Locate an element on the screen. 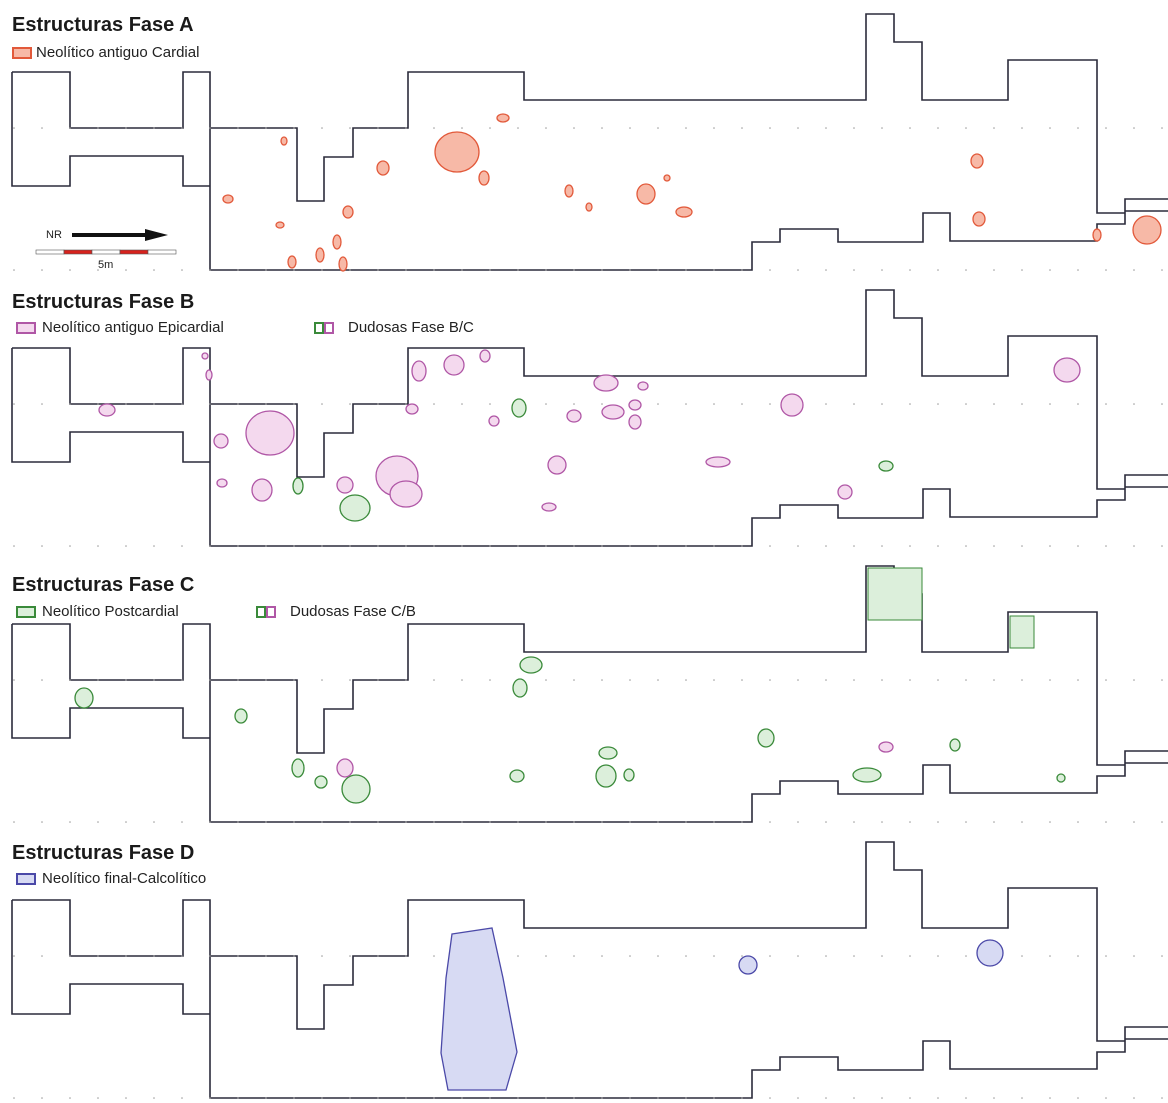 The width and height of the screenshot is (1168, 1103). final-large-structure is located at coordinates (479, 1009).